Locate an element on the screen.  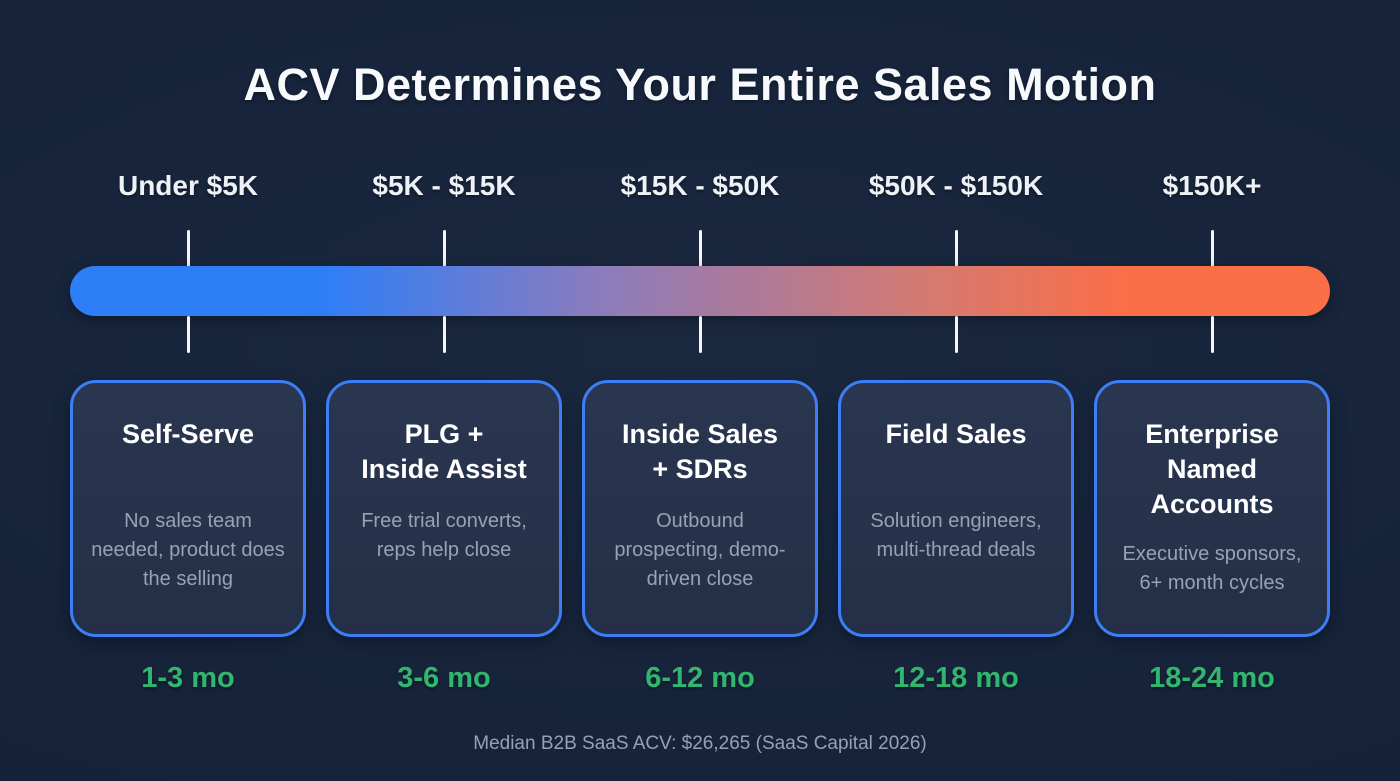
acv-gradient-bar is located at coordinates (700, 291).